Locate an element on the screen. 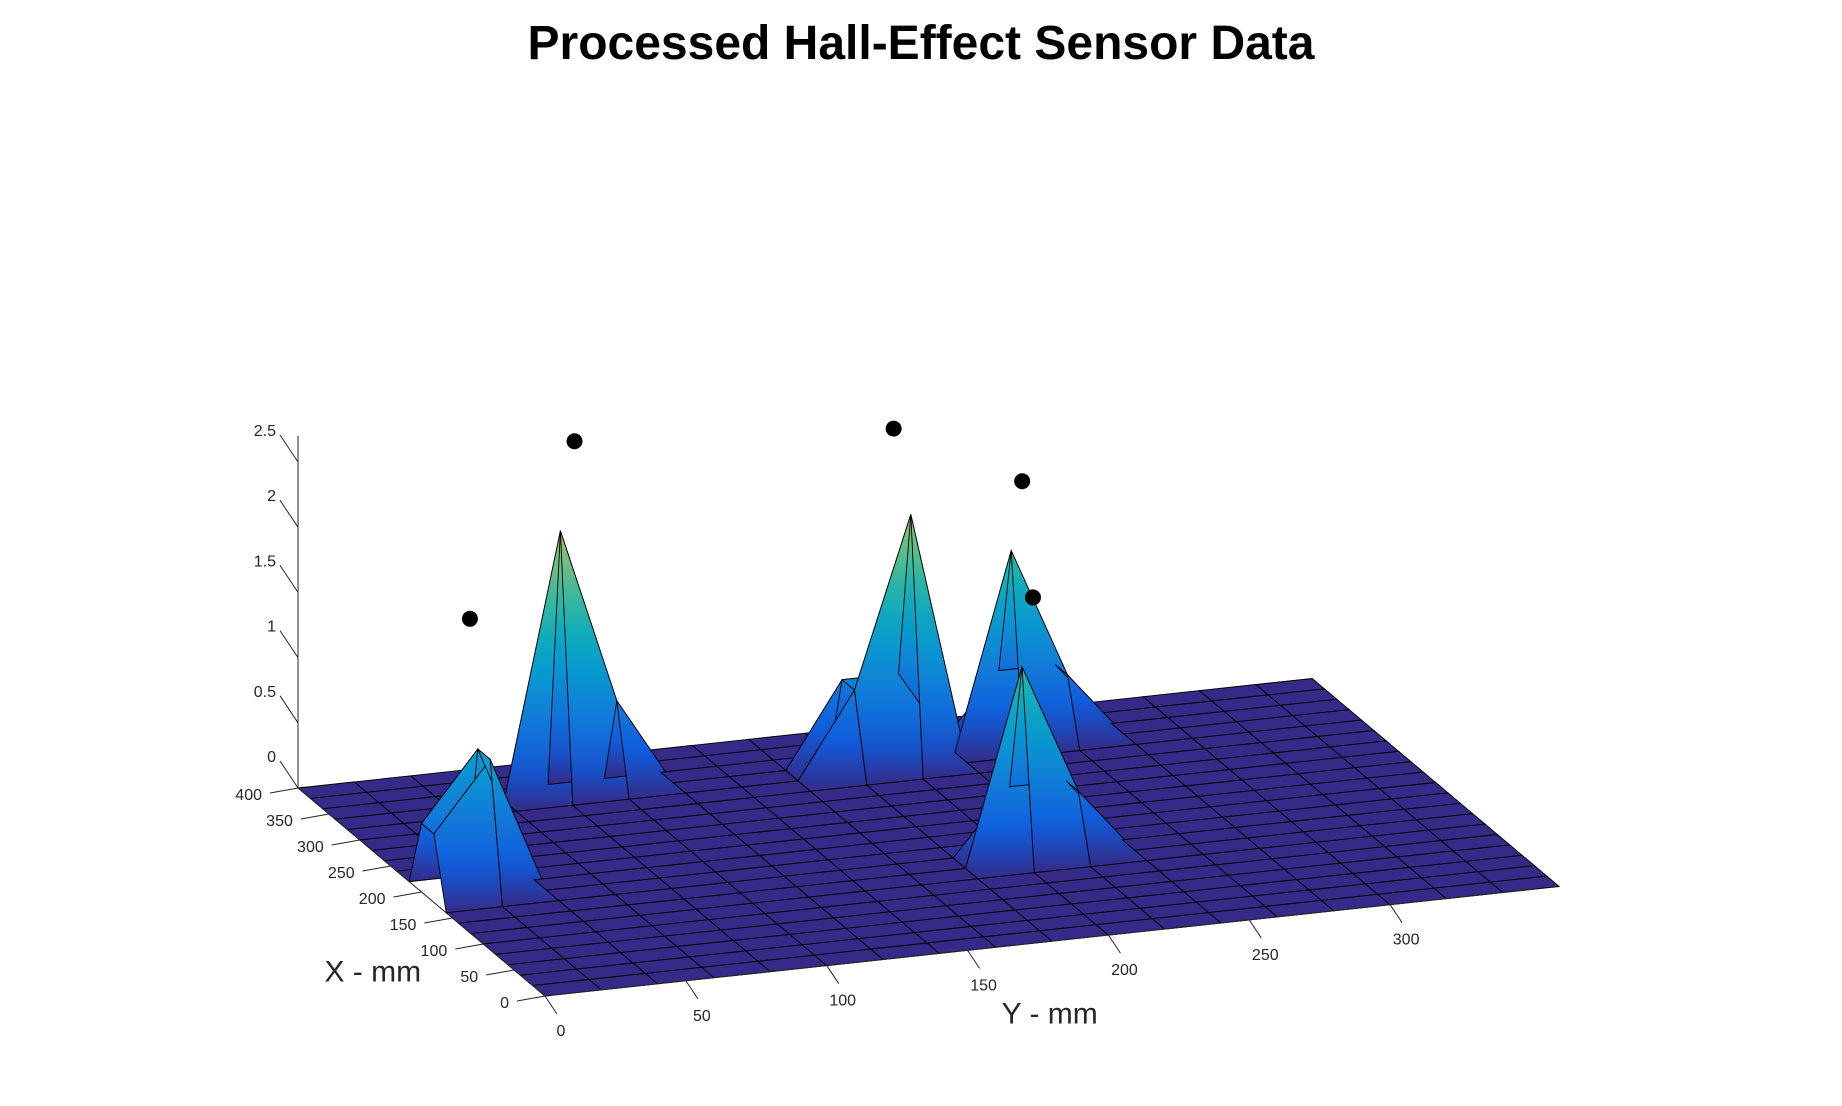  y-tick-label: 200 is located at coordinates (1124, 970).